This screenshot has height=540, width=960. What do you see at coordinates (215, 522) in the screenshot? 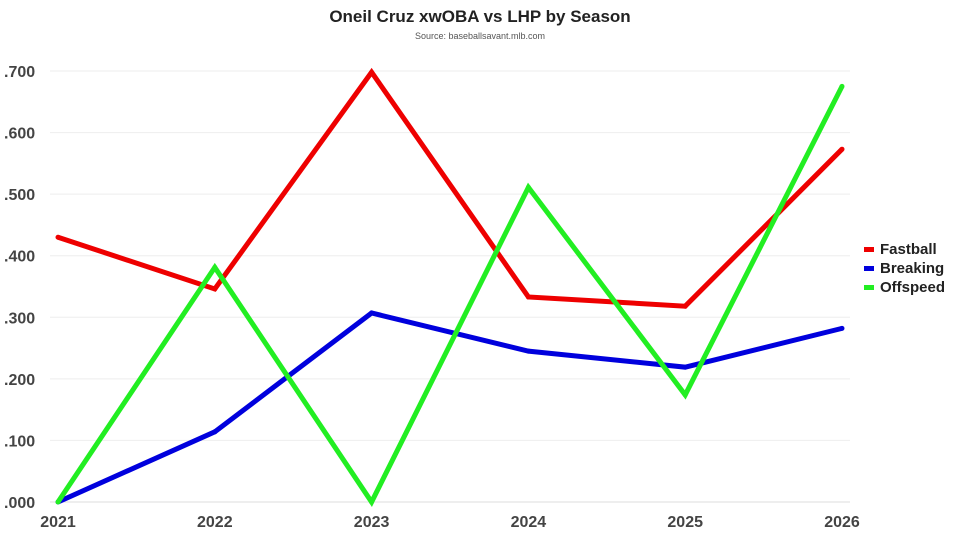
I see `x-tick-label: 2022` at bounding box center [215, 522].